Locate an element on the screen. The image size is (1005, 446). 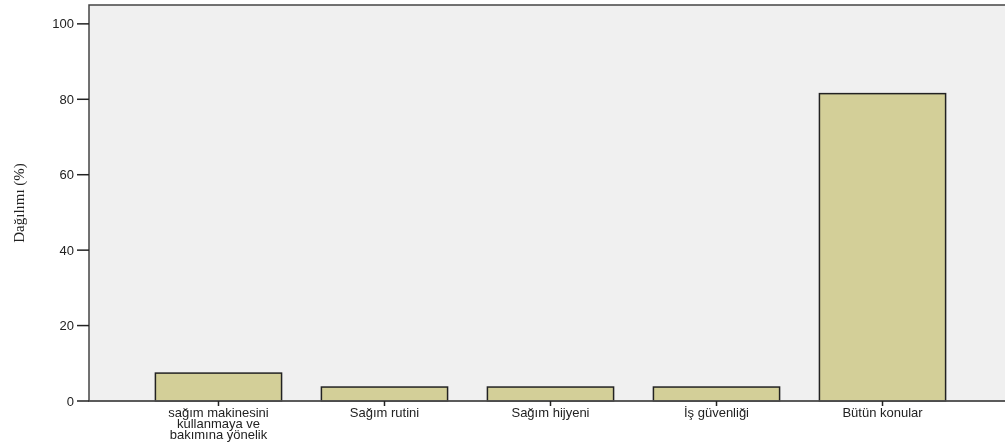
x-tick-label: Sağım hijyeni is located at coordinates (550, 412).